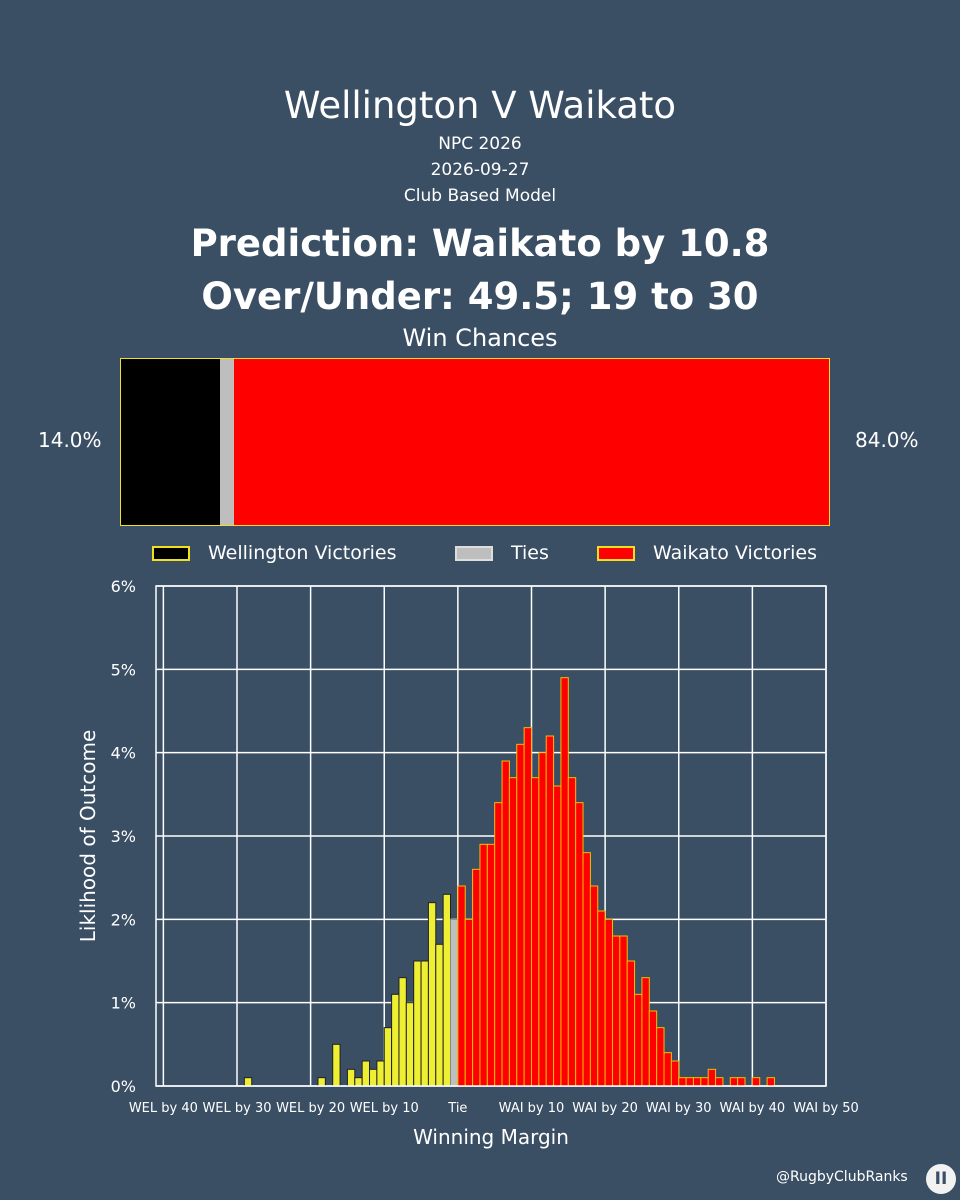 Image resolution: width=960 pixels, height=1200 pixels. I want to click on x-tick-label: WEL by 10, so click(384, 1108).